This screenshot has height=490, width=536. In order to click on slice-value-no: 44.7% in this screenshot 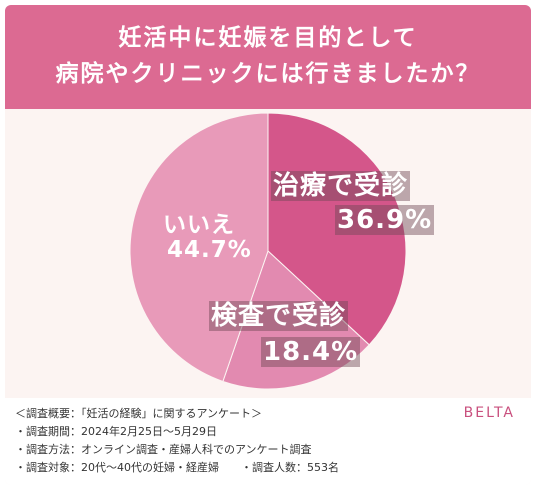, I will do `click(209, 250)`.